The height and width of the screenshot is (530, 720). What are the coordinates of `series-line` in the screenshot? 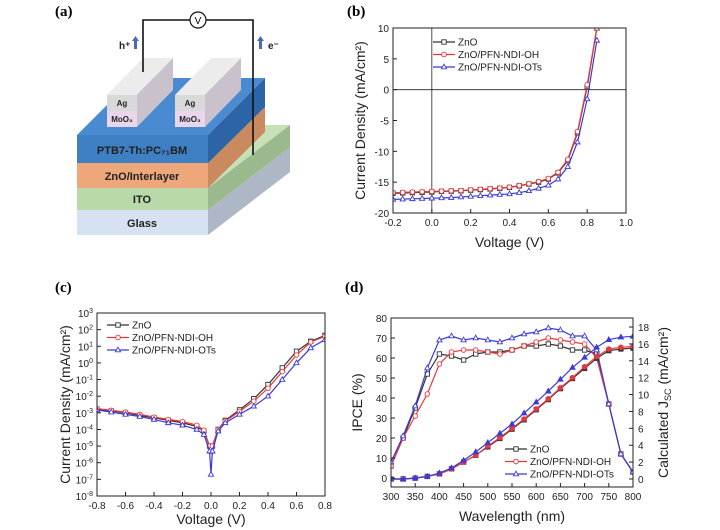 It's located at (495, 111).